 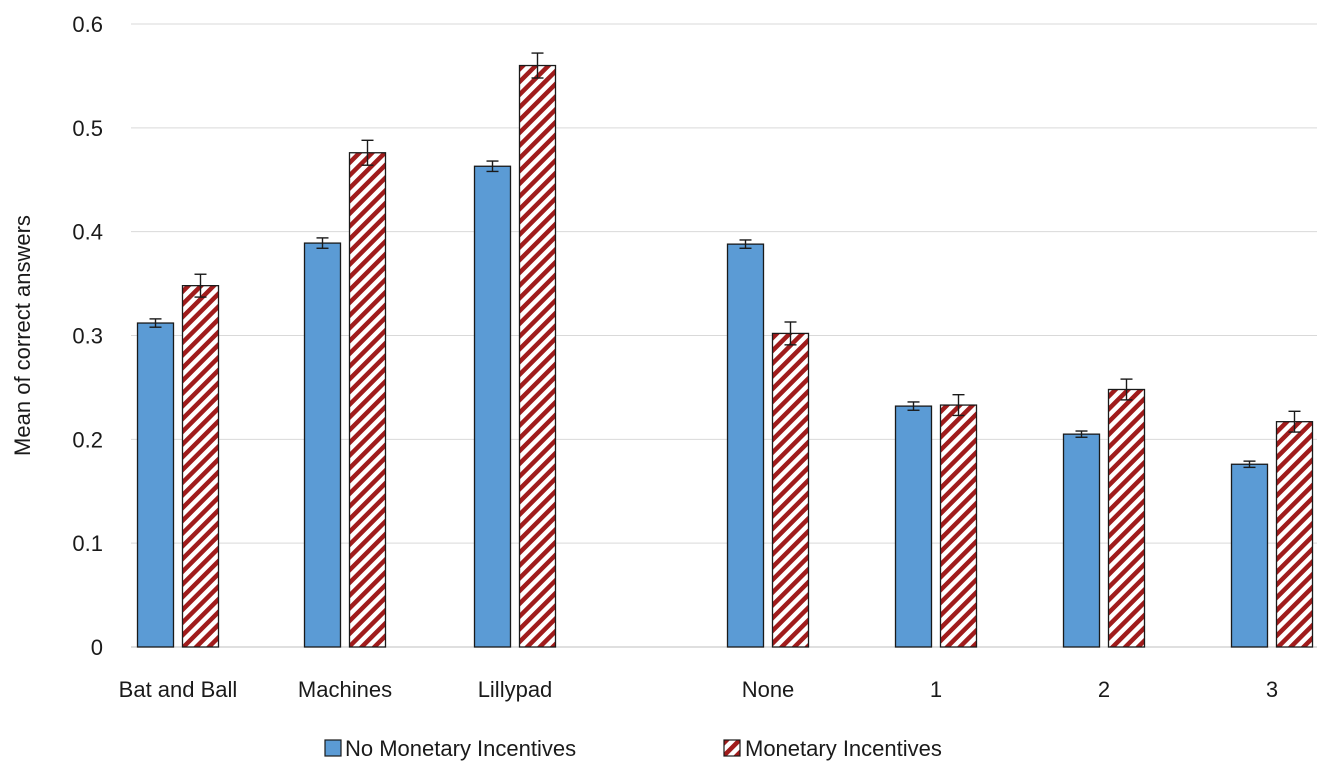 I want to click on y-tick-label: 0.3, so click(x=87, y=336).